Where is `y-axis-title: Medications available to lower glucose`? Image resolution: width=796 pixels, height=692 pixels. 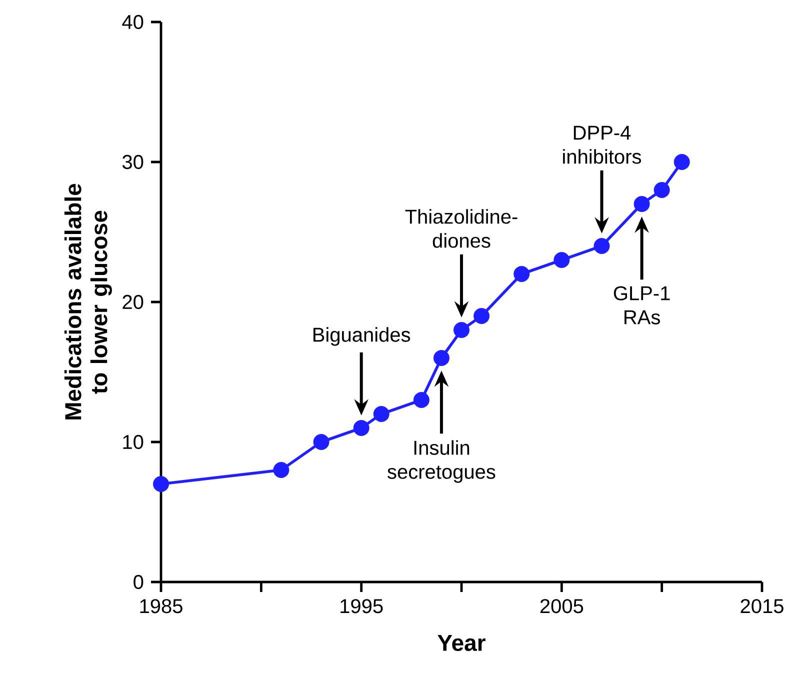 y-axis-title: Medications available to lower glucose is located at coordinates (88, 302).